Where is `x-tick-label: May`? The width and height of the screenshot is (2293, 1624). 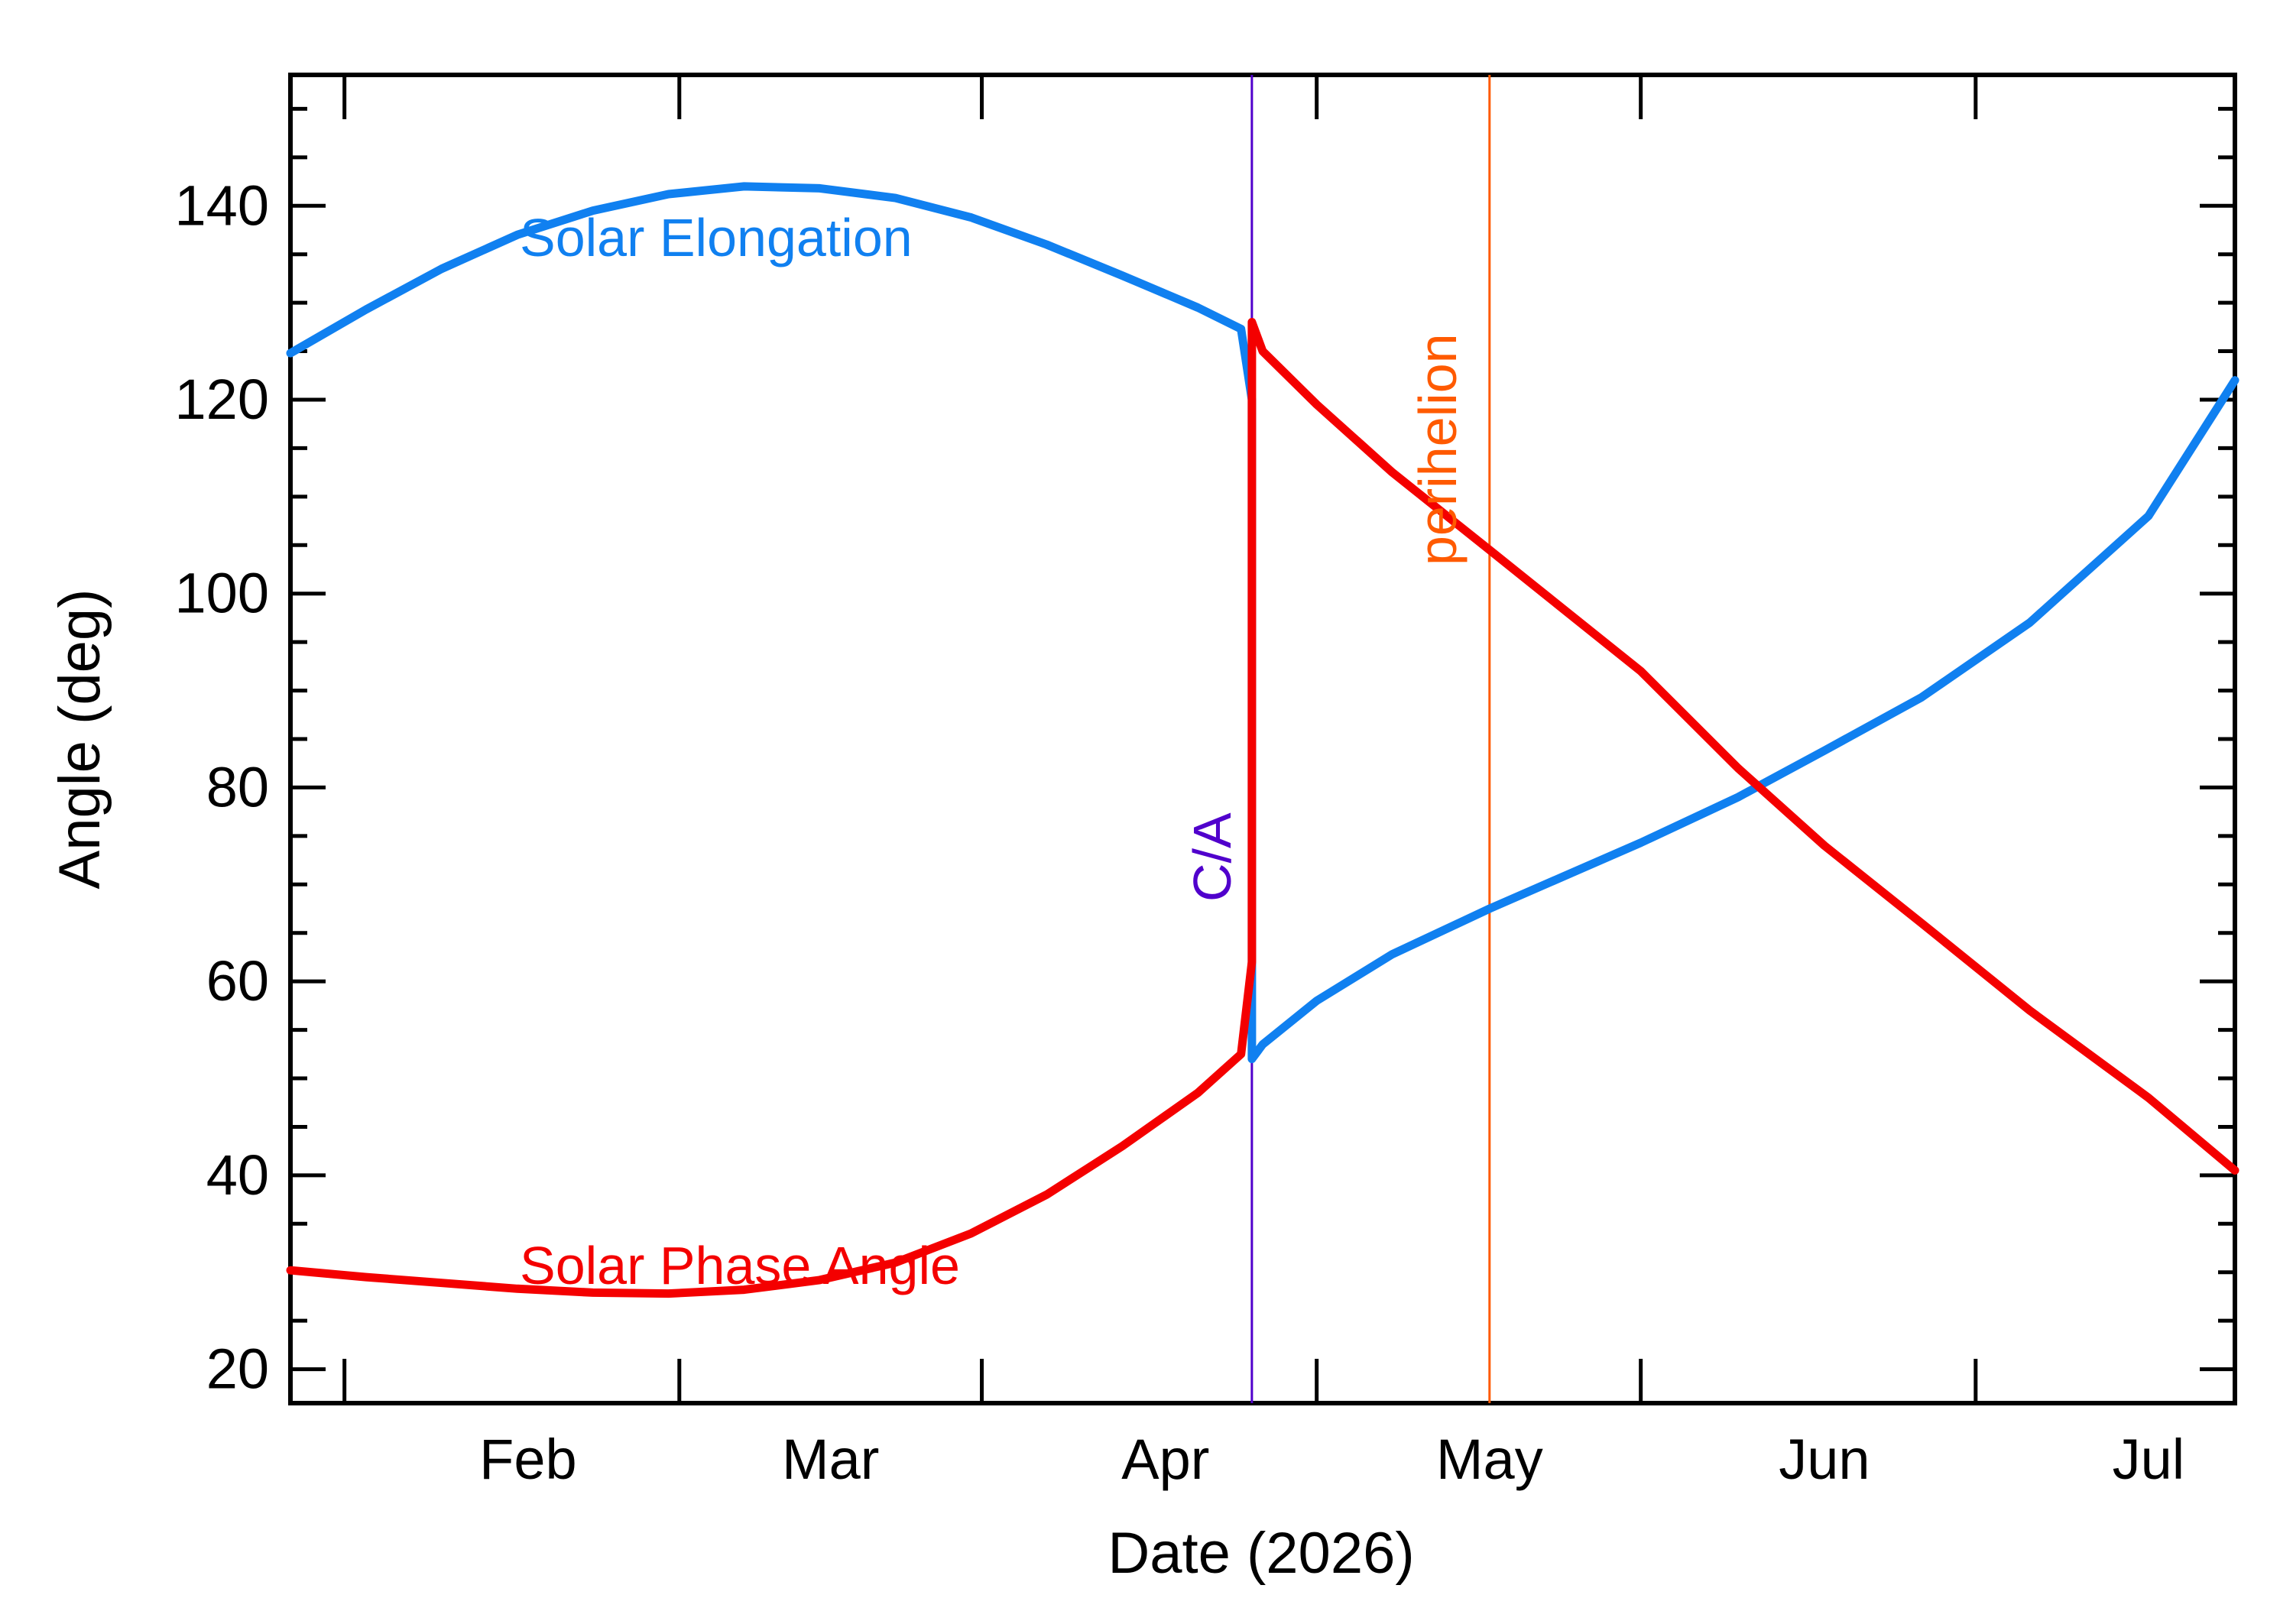
x-tick-label: May is located at coordinates (1489, 1459).